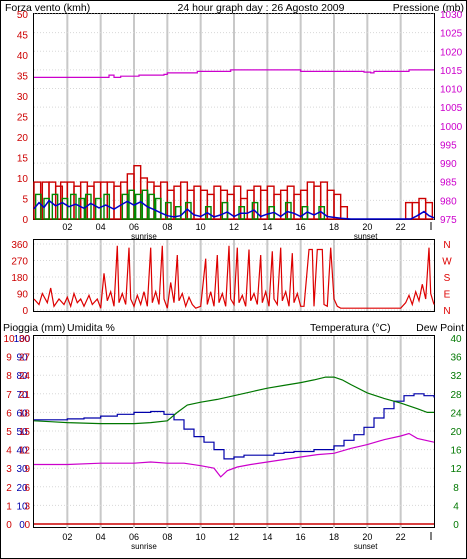 The image size is (467, 559). I want to click on direction-degree-tick-label: 0, so click(25, 311).